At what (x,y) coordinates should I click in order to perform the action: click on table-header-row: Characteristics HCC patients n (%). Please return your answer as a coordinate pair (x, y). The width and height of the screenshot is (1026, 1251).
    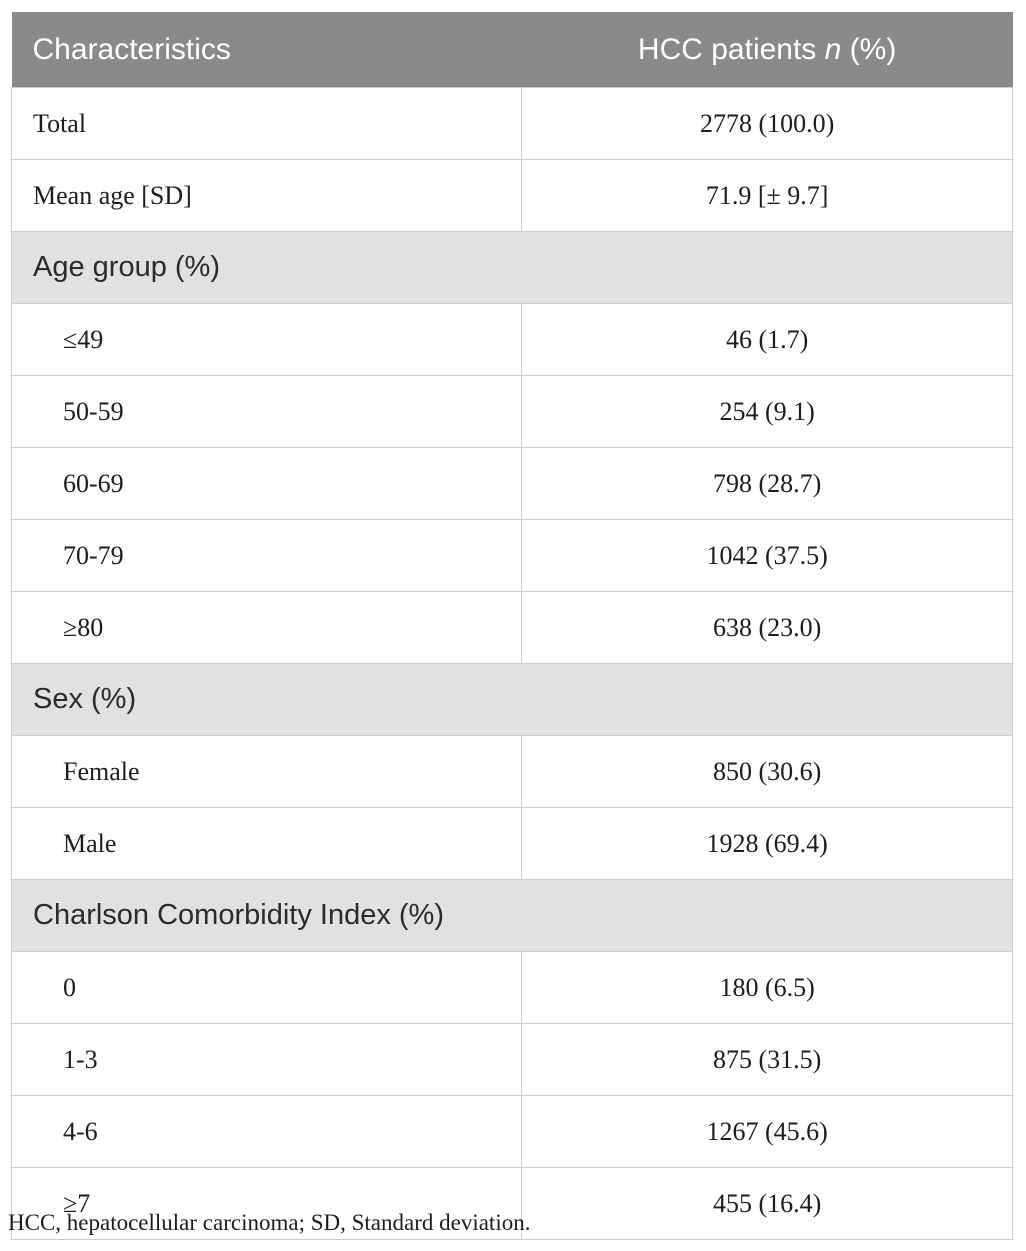
    Looking at the image, I should click on (512, 50).